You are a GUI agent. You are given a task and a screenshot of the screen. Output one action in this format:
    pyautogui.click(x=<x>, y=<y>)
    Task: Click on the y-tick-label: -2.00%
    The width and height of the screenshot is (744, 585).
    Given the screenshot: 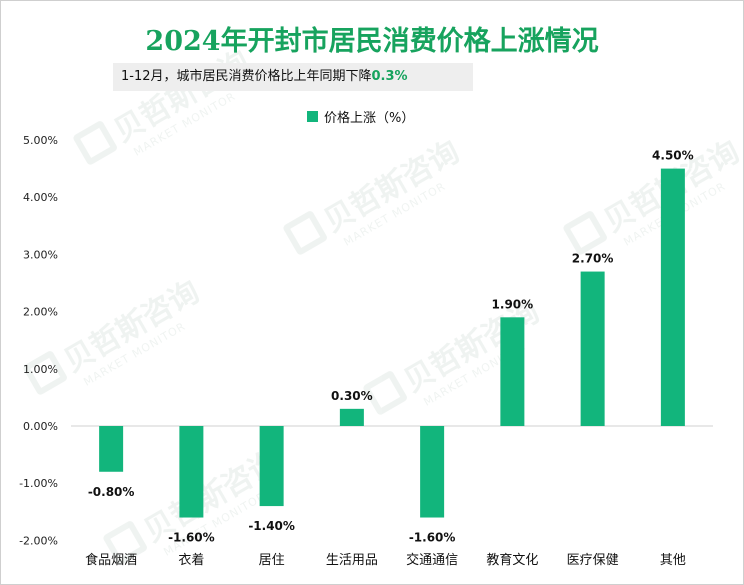 What is the action you would take?
    pyautogui.click(x=38, y=540)
    